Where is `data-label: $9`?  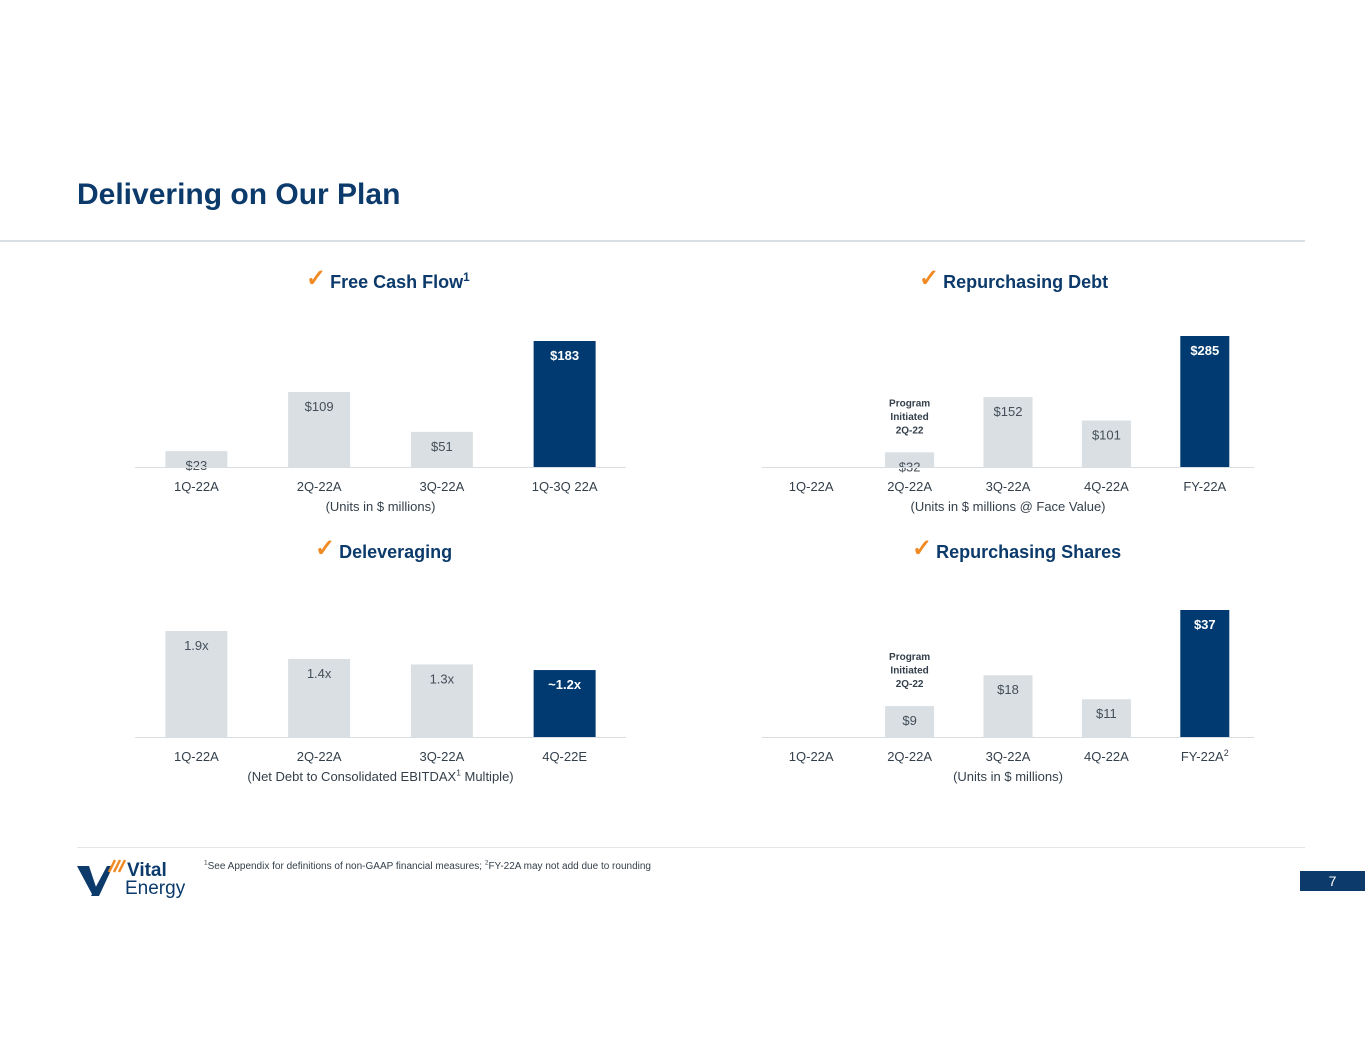 data-label: $9 is located at coordinates (909, 720).